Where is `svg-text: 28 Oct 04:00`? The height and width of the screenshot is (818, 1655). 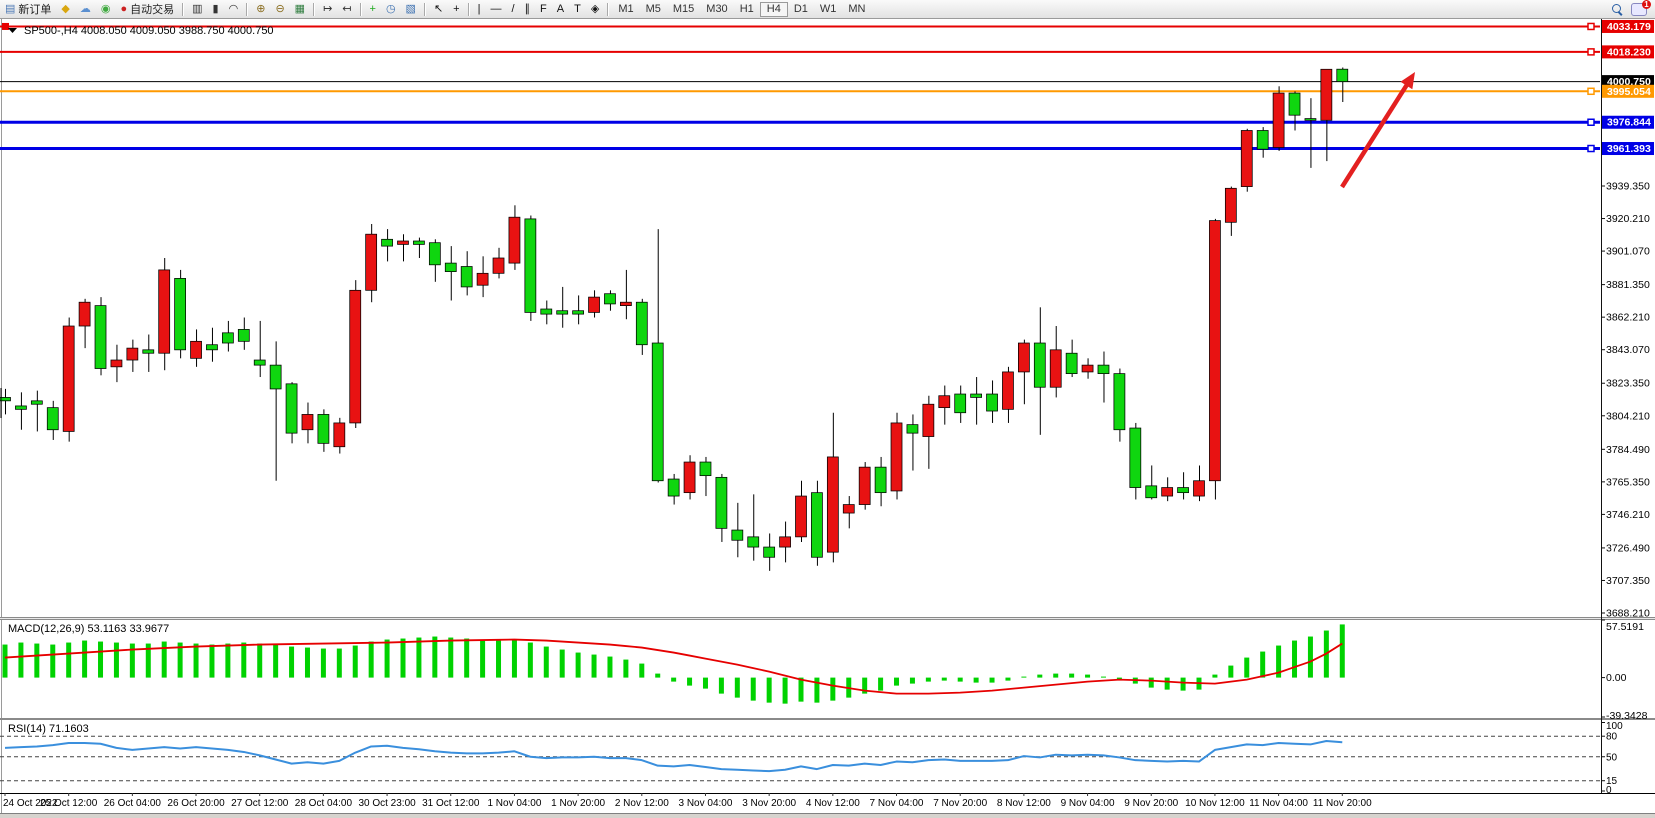
svg-text: 28 Oct 04:00 is located at coordinates (324, 803).